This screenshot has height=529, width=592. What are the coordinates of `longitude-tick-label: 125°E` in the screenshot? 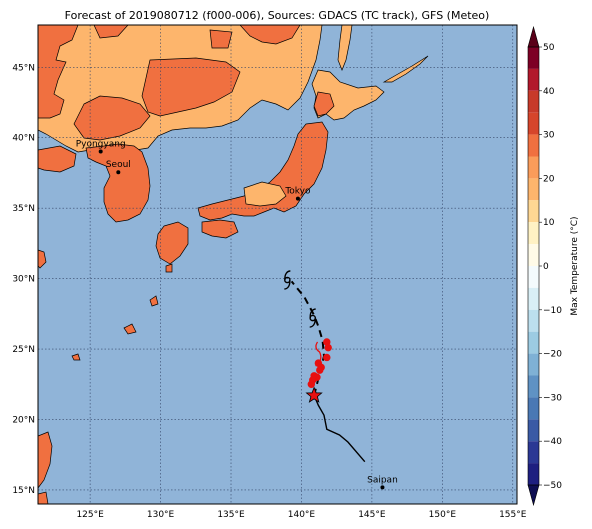 It's located at (90, 515).